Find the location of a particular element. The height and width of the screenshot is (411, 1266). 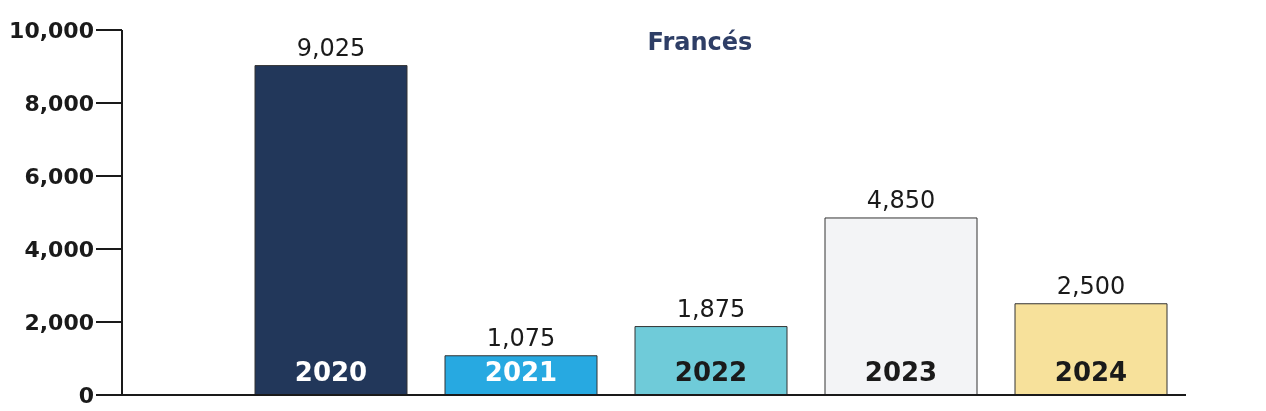

data-label: 9,025 is located at coordinates (331, 47).